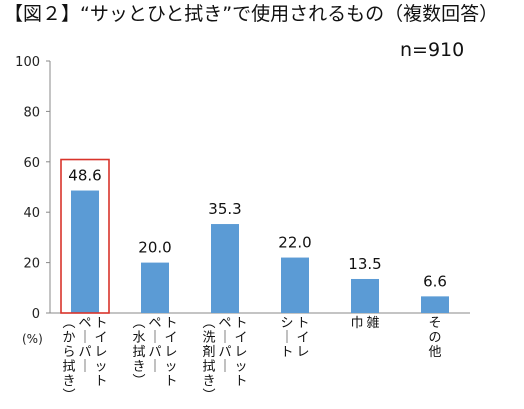 Image resolution: width=524 pixels, height=409 pixels. Describe the element at coordinates (31, 264) in the screenshot. I see `y-tick-label: 20` at that location.